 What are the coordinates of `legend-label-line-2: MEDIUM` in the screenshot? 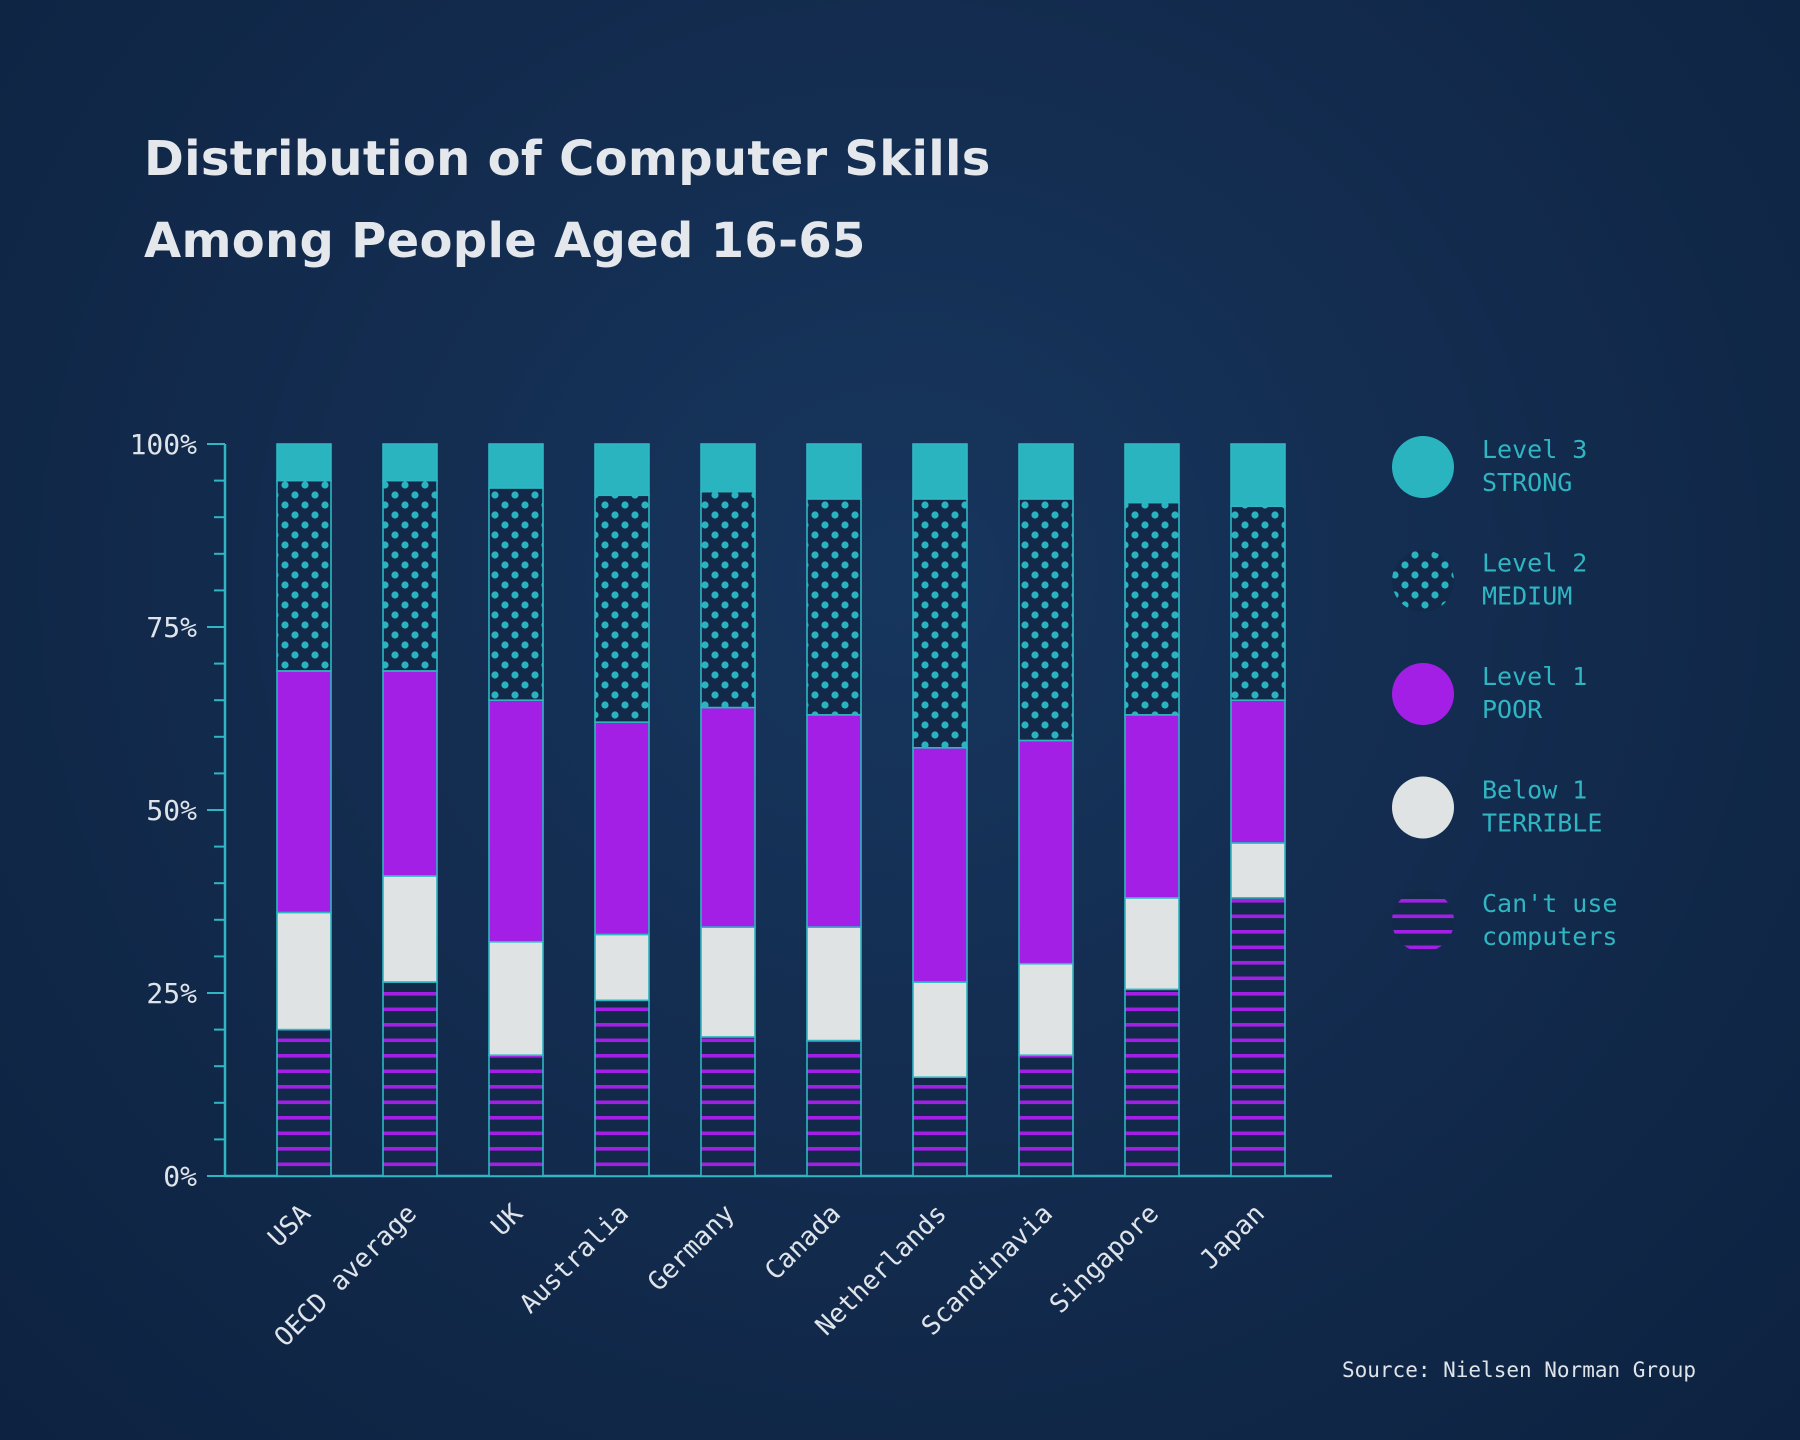 It's located at (1527, 596).